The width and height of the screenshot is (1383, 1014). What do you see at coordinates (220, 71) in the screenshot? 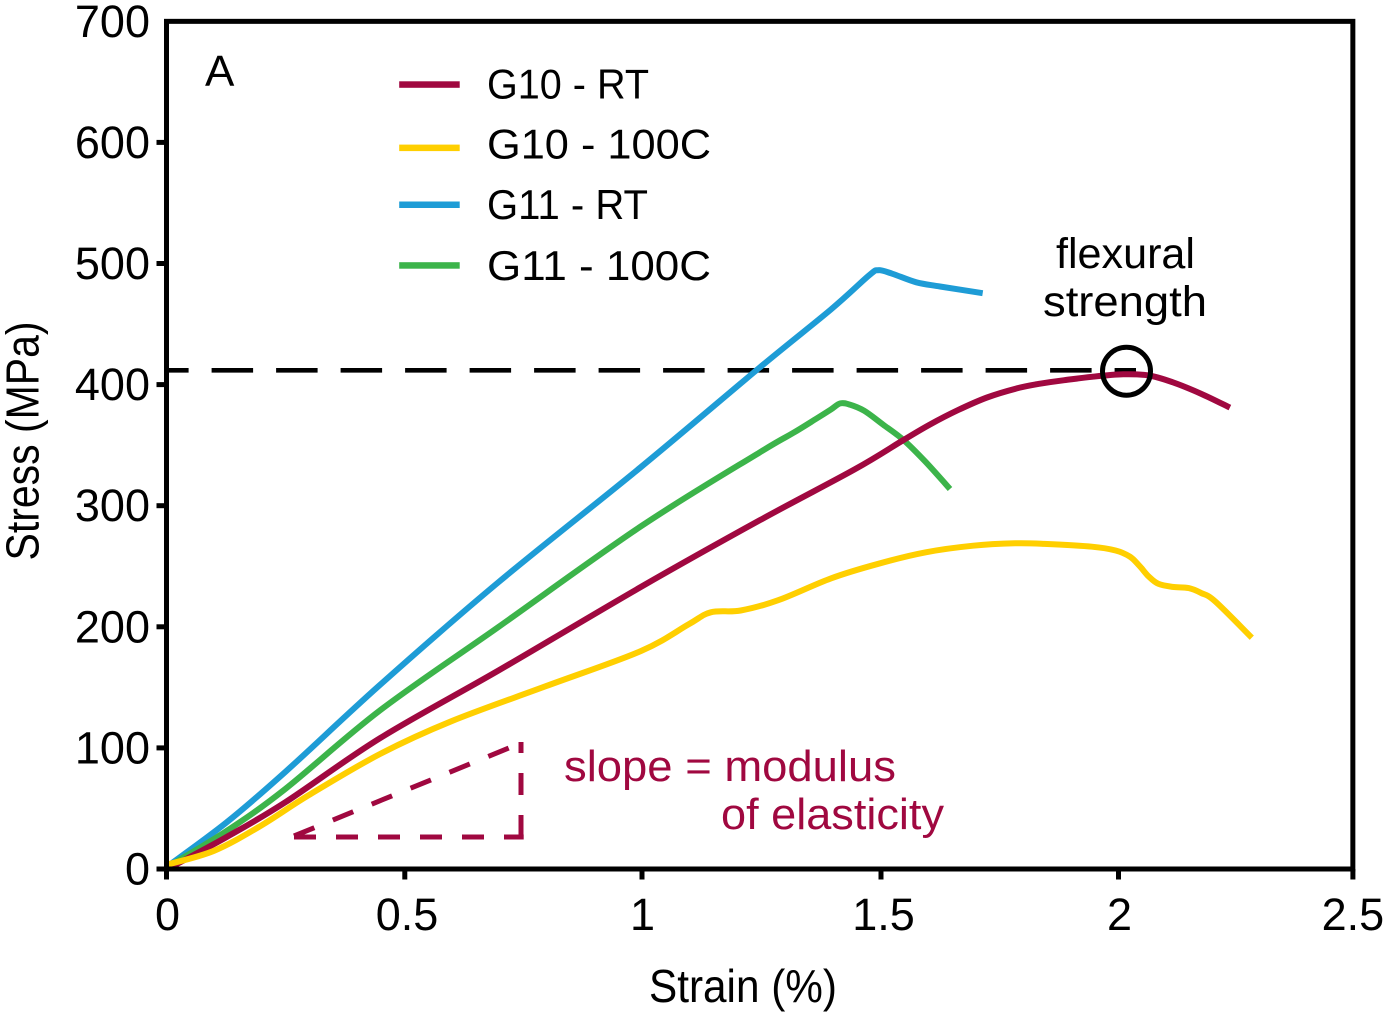
I see `svg-text: A` at bounding box center [220, 71].